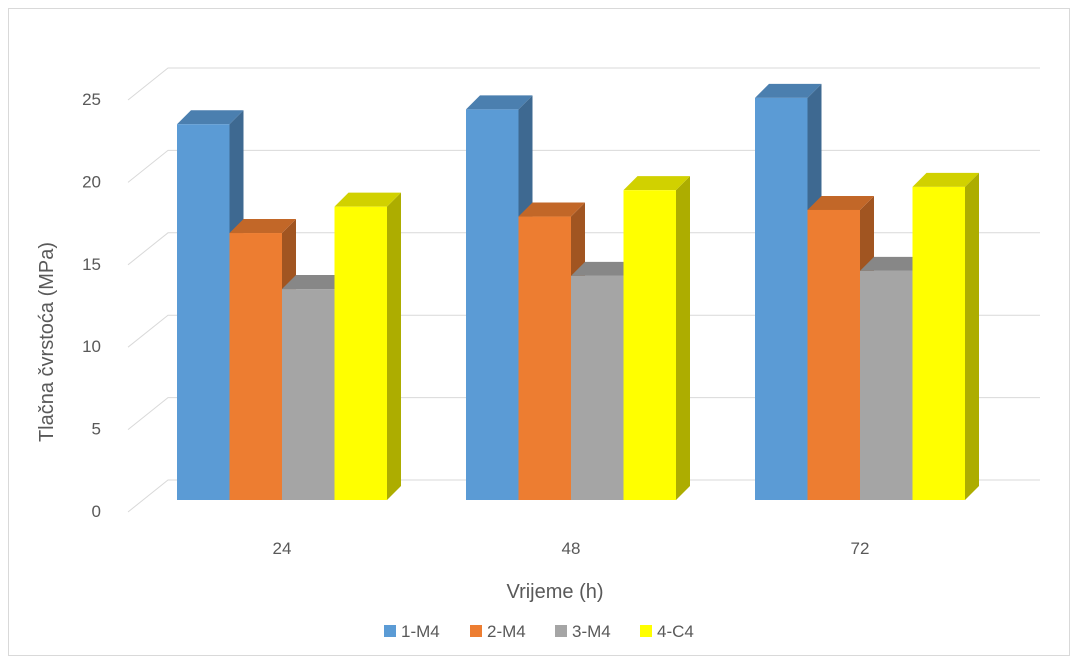  I want to click on x-axis-title: Vrijeme (h), so click(554, 592).